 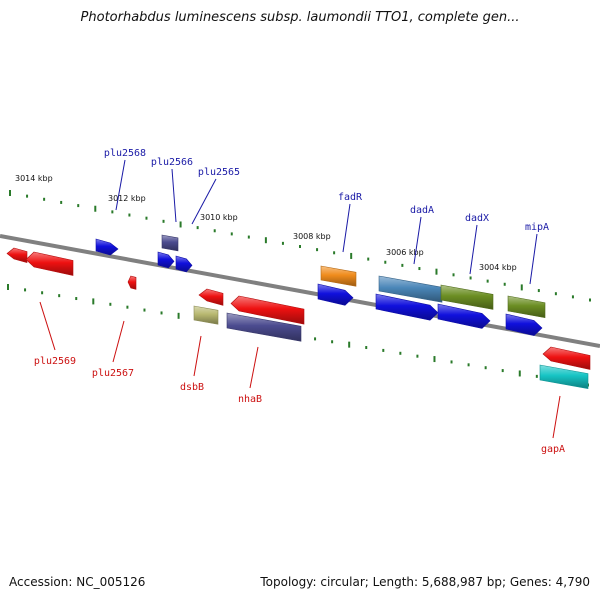 What do you see at coordinates (34, 178) in the screenshot?
I see `scale-label: 3014 kbp` at bounding box center [34, 178].